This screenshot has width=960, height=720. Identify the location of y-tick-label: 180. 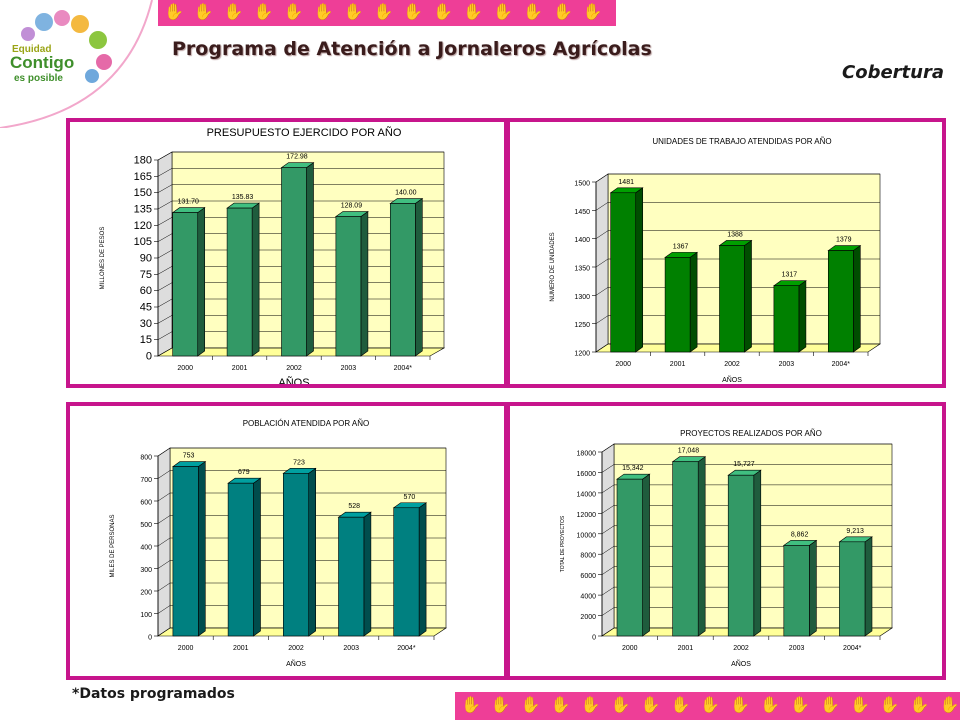
(143, 161).